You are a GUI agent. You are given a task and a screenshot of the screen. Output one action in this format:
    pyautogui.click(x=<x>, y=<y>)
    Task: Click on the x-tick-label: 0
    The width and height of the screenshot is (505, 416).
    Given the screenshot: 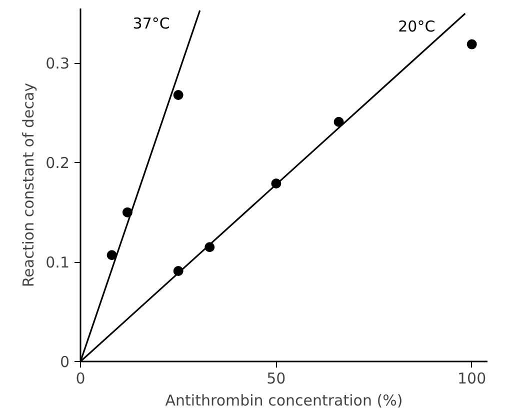 What is the action you would take?
    pyautogui.click(x=81, y=379)
    